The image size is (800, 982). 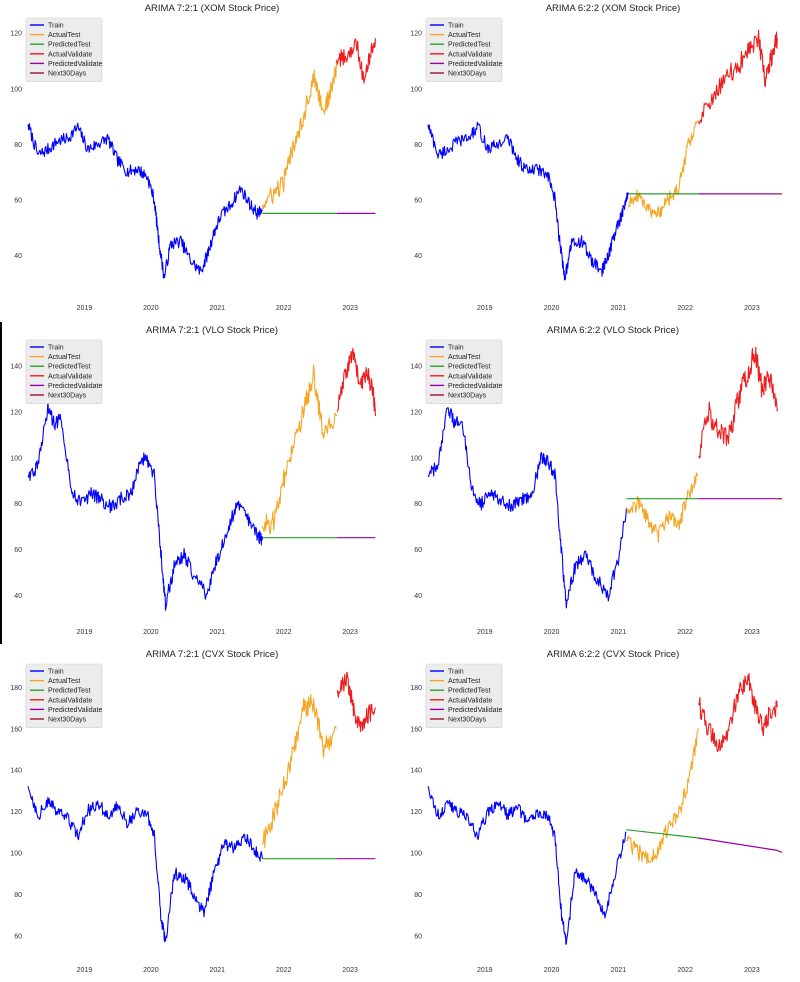 I want to click on chart-title: ARIMA 6:2:2 (XOM Stock Price), so click(x=613, y=8).